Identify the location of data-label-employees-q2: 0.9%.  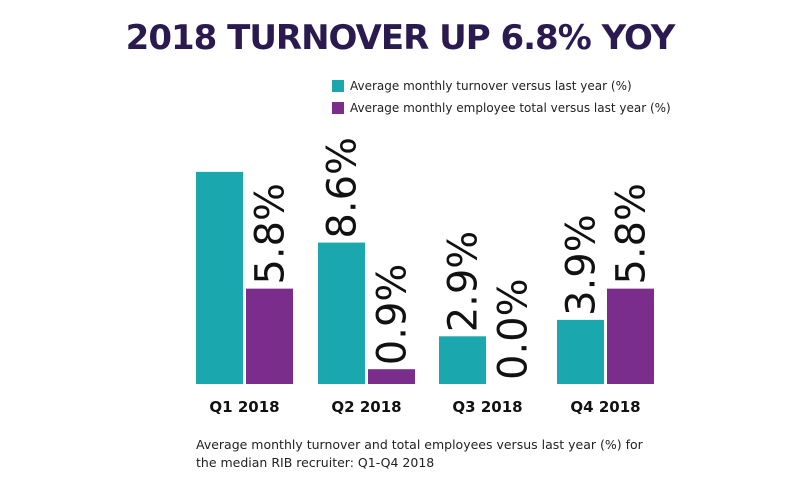
(393, 315).